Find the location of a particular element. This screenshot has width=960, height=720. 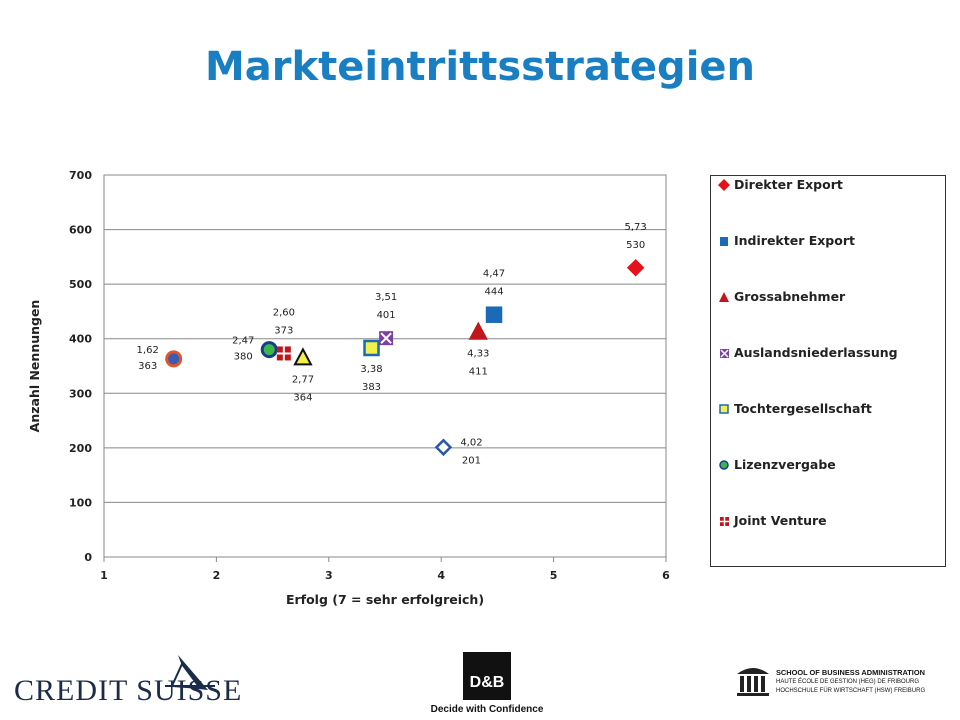

point-label-x: 2,47 is located at coordinates (243, 341).